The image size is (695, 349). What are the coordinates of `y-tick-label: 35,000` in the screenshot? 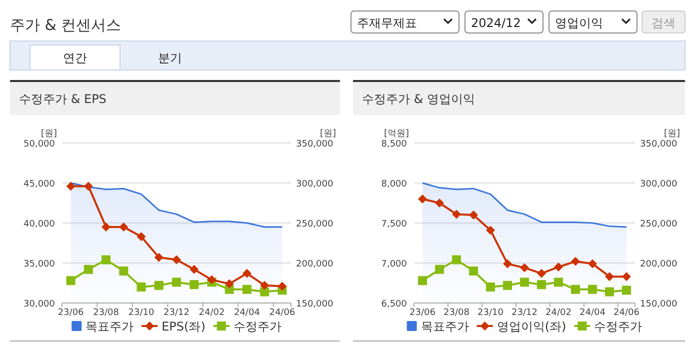 It's located at (40, 265).